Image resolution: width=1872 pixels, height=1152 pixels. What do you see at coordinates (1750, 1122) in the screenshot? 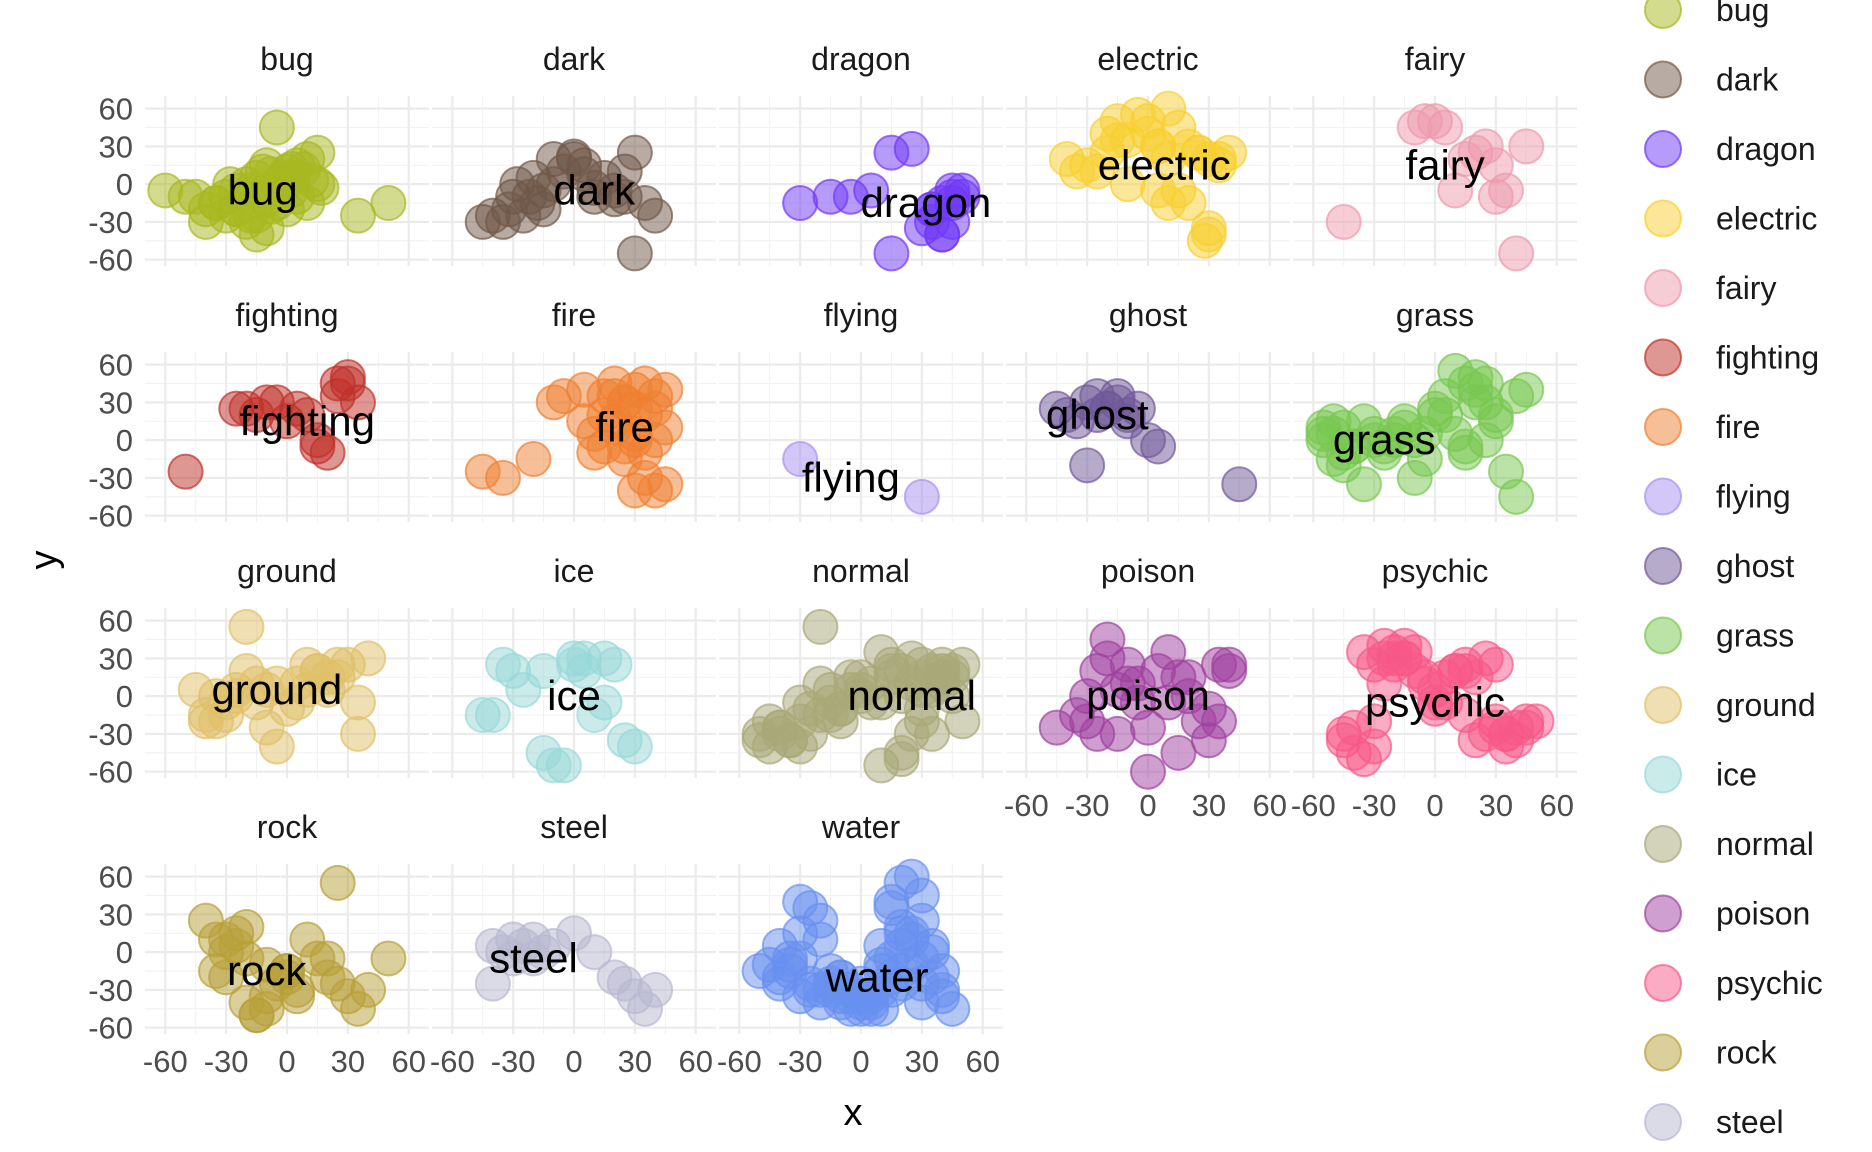
I see `legend-label: steel` at bounding box center [1750, 1122].